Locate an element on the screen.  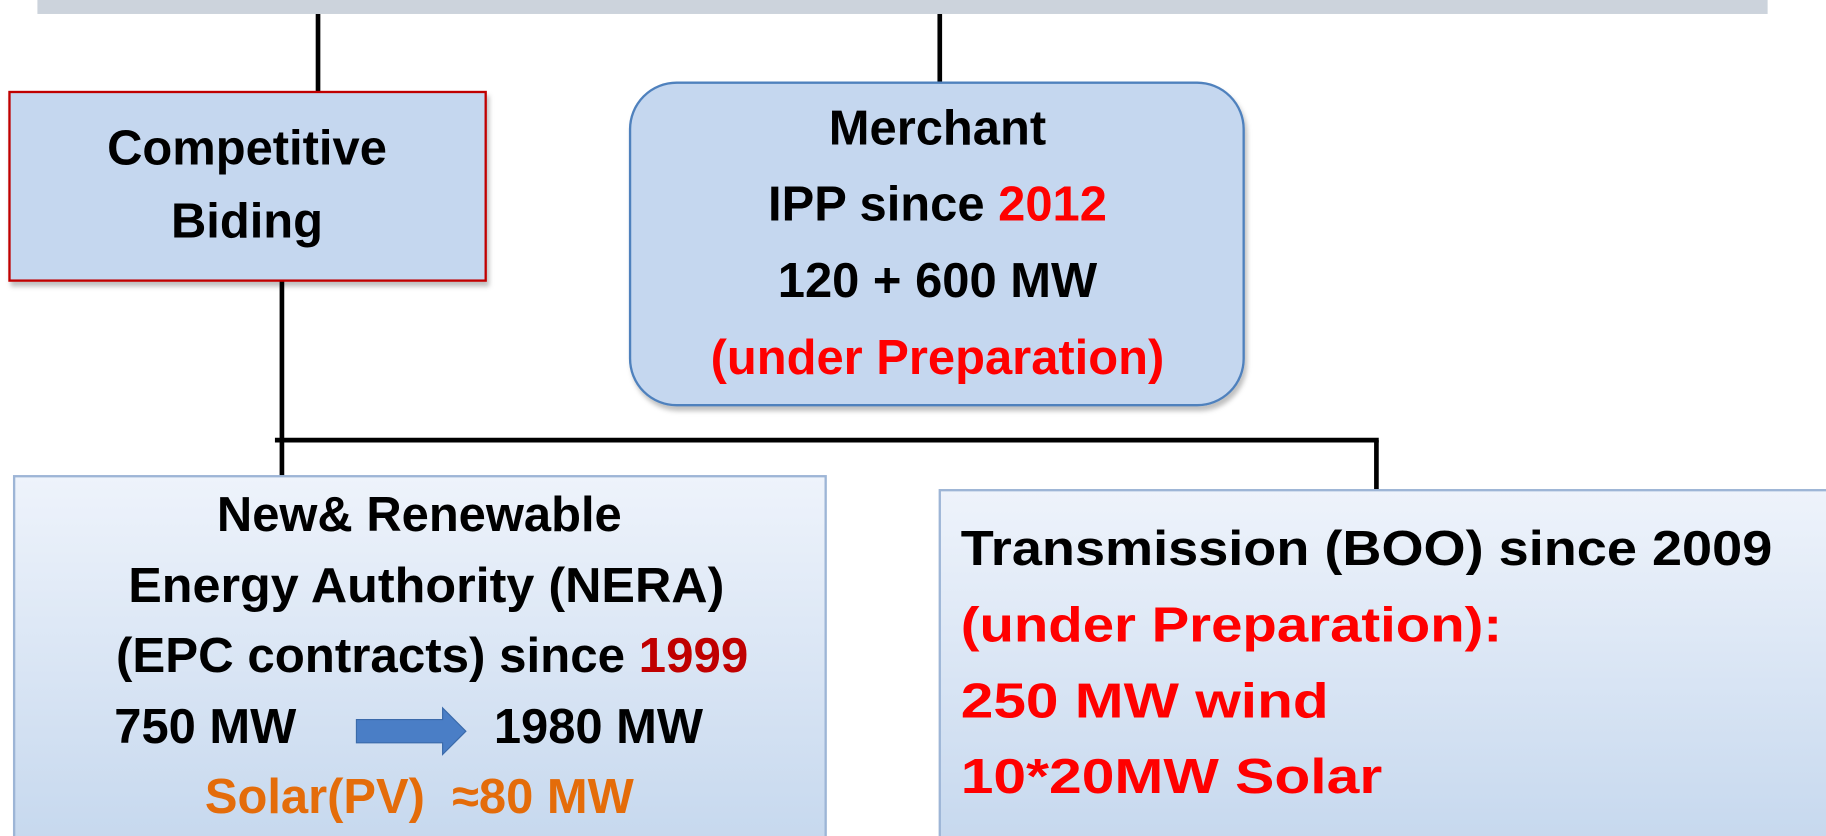
text-part: IPP since is located at coordinates (883, 204).